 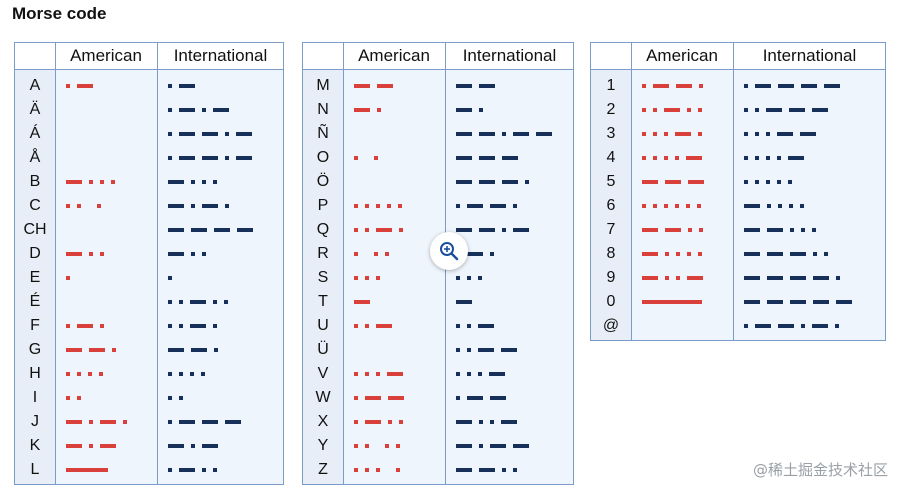 I want to click on zoom-button, so click(x=449, y=251).